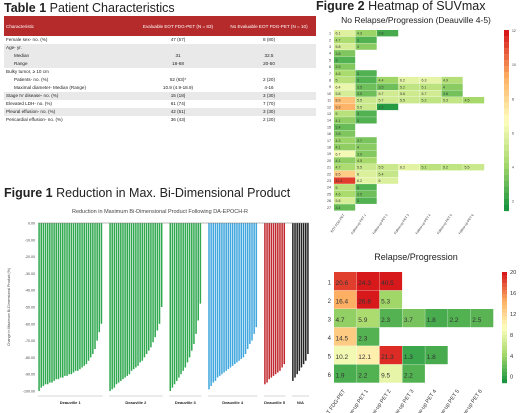 This screenshot has height=413, width=520. I want to click on cell-value: 5.1, so click(424, 168).